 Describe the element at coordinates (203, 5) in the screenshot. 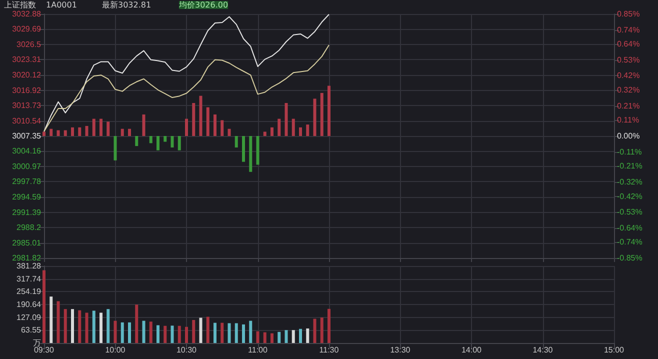

I see `text: 均价3026.00` at that location.